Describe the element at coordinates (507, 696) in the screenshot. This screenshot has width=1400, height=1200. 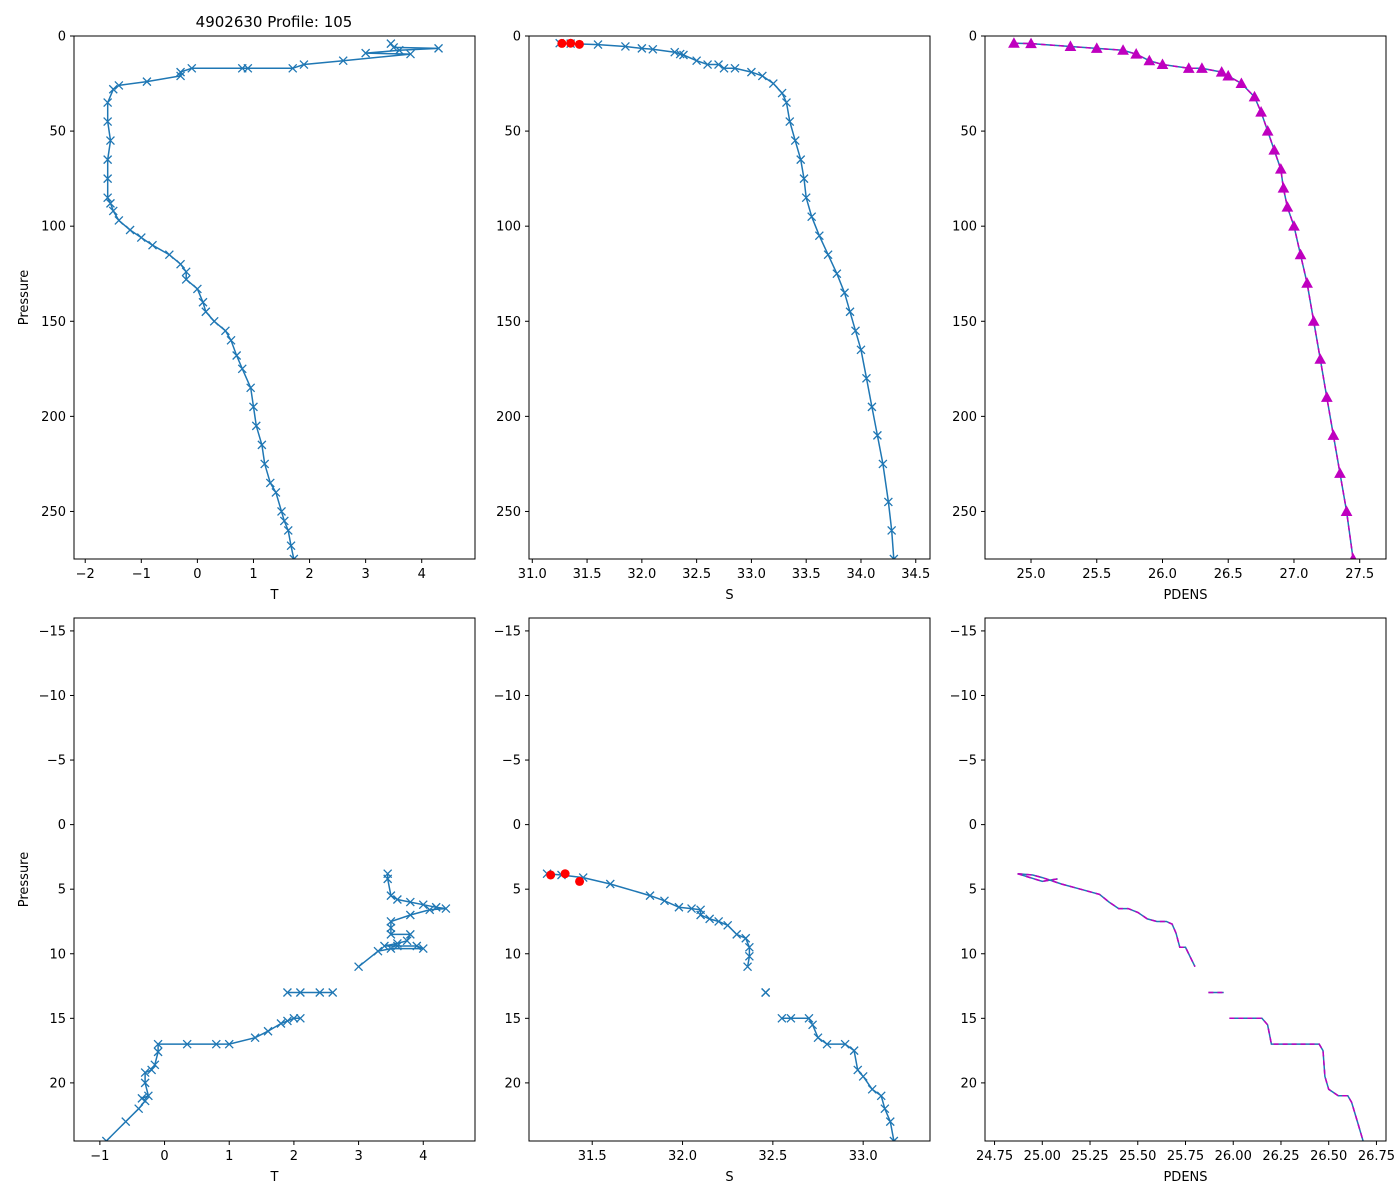
I see `y-tick-label: −10` at that location.